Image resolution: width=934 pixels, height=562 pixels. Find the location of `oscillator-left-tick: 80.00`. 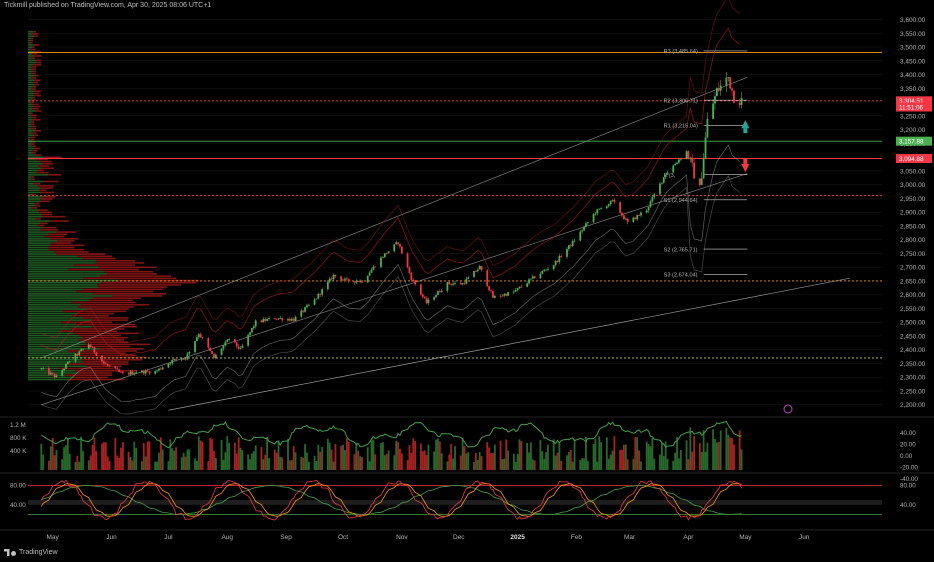

oscillator-left-tick: 80.00 is located at coordinates (18, 486).